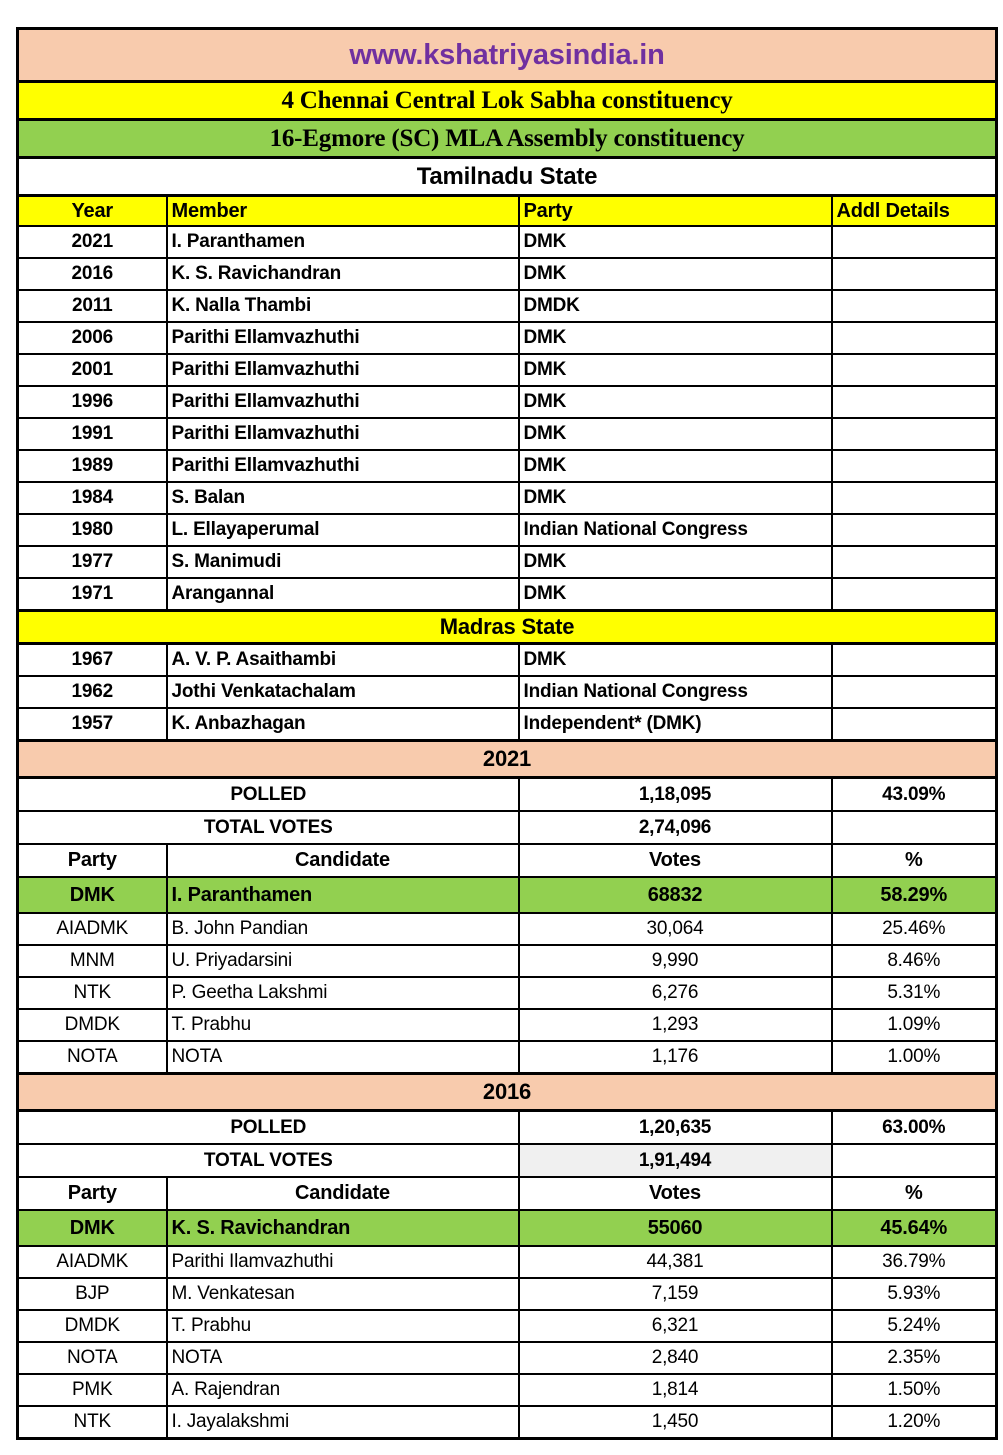 This screenshot has height=1455, width=1003. What do you see at coordinates (507, 1127) in the screenshot?
I see `polled-row-2016: POLLED 1,20,635 63.00%` at bounding box center [507, 1127].